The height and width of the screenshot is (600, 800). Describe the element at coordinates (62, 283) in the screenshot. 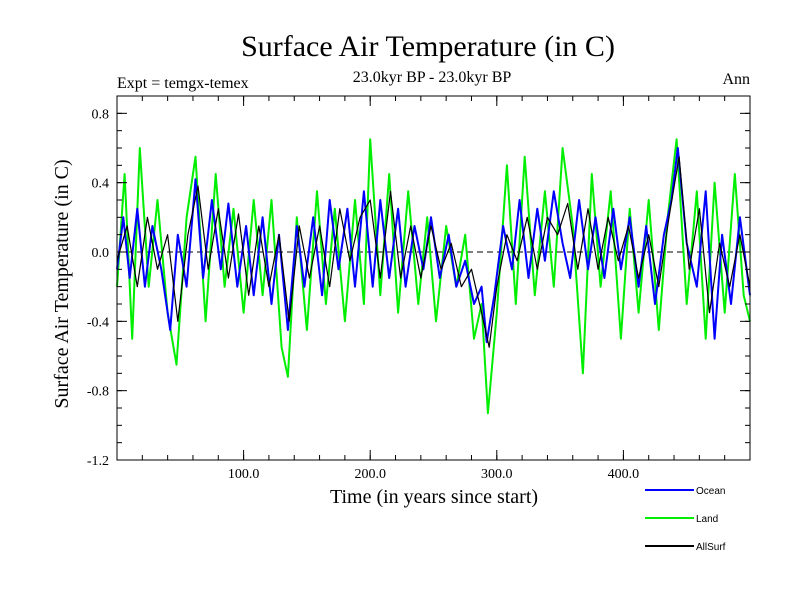

I see `y-axis-label: Surface Air Temperature (in C)` at that location.